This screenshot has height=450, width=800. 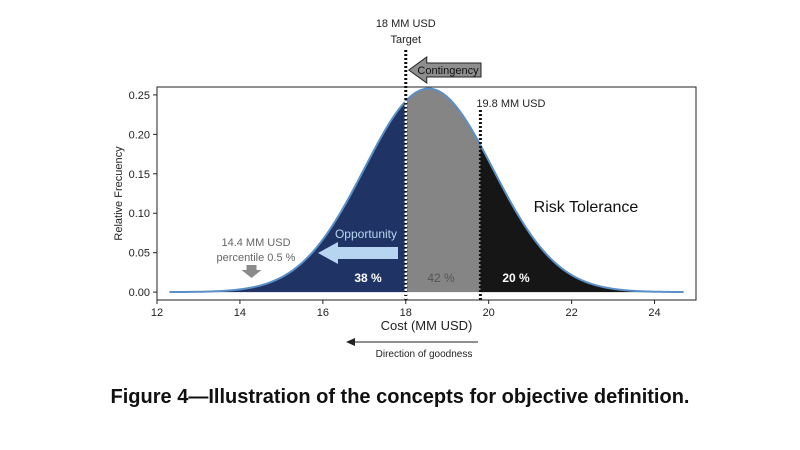 What do you see at coordinates (516, 278) in the screenshot?
I see `region-3-percent: 20 %` at bounding box center [516, 278].